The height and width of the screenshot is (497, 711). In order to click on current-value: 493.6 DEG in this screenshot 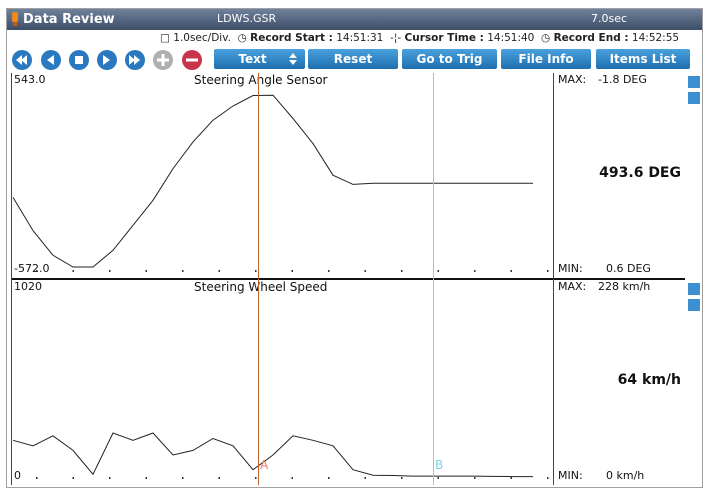, I will do `click(640, 173)`.